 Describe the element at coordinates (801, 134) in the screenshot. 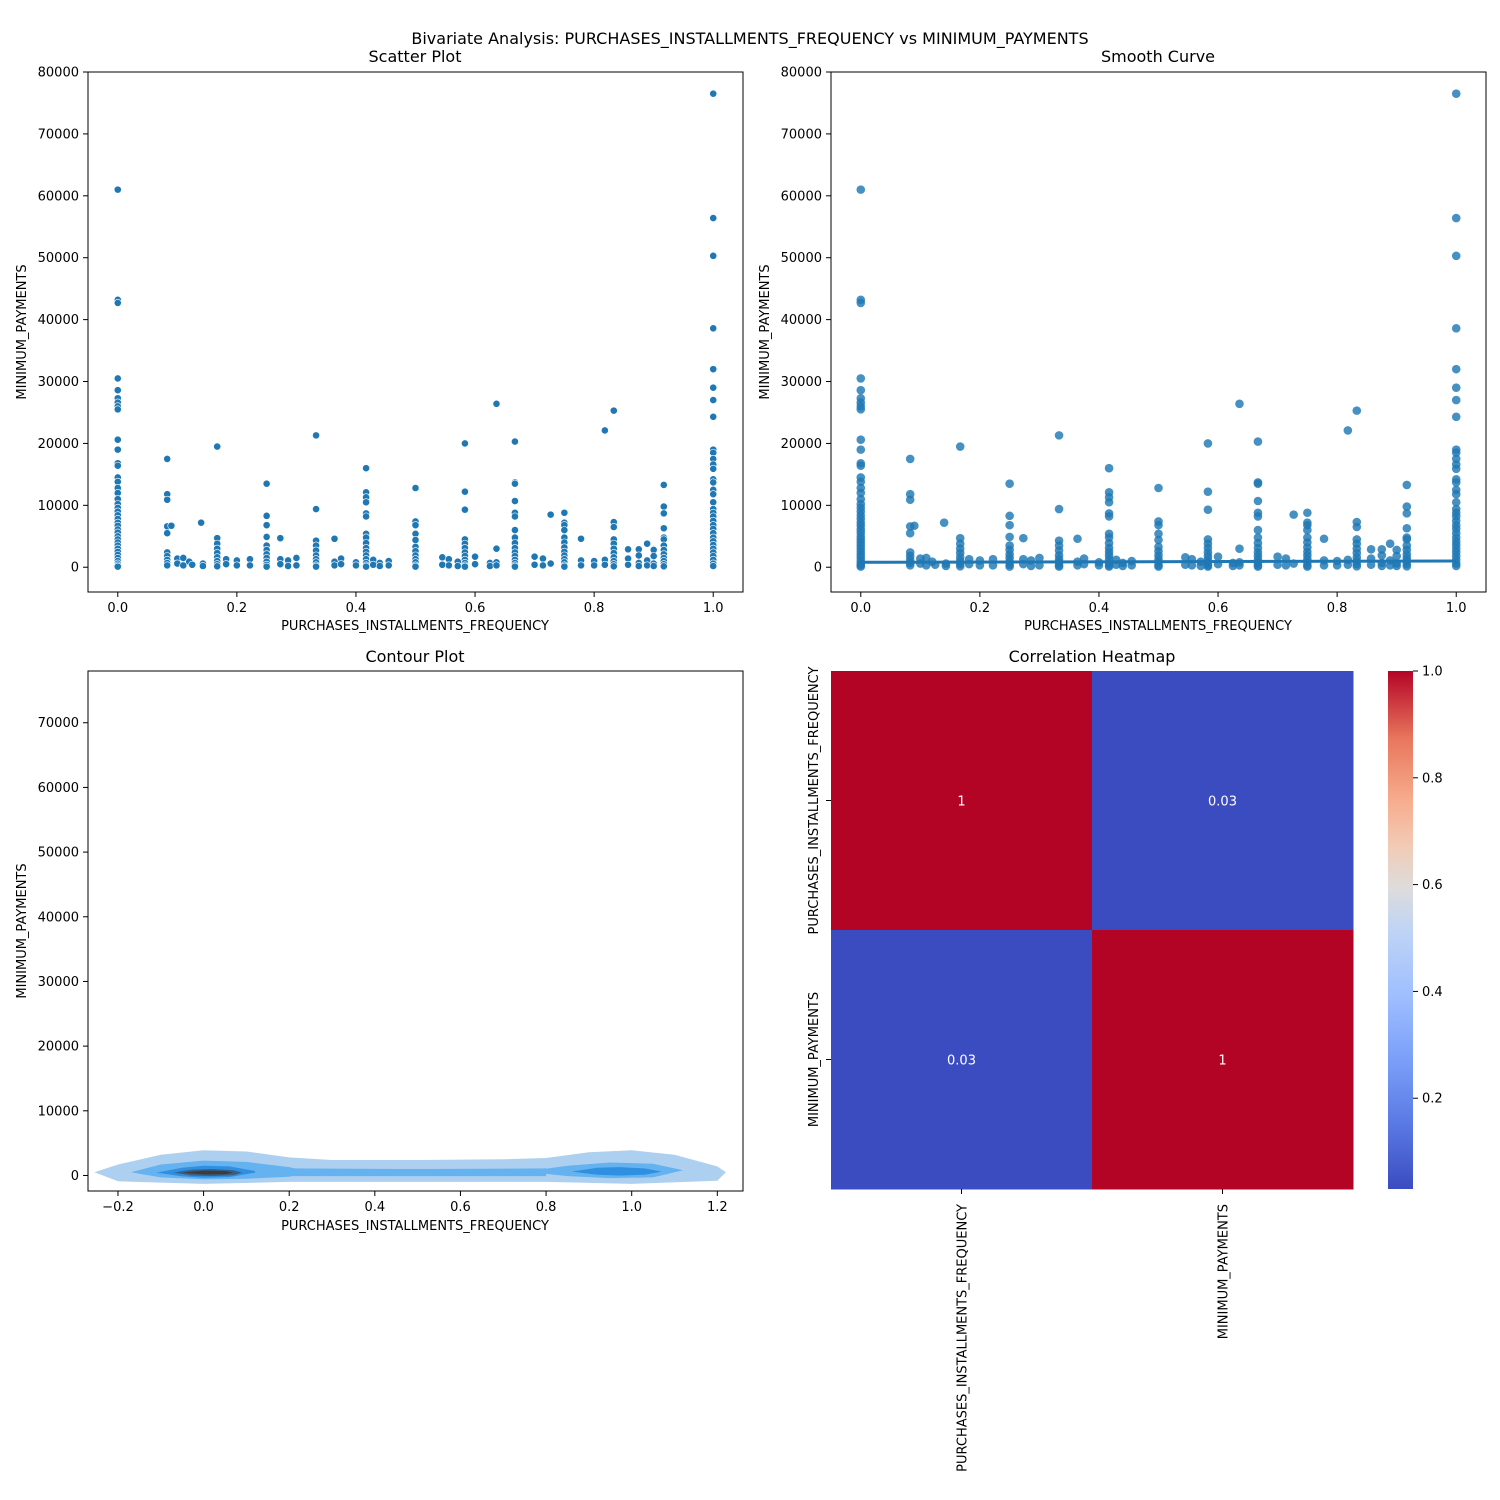

I see `smooth-y-tick-label: 70000` at that location.